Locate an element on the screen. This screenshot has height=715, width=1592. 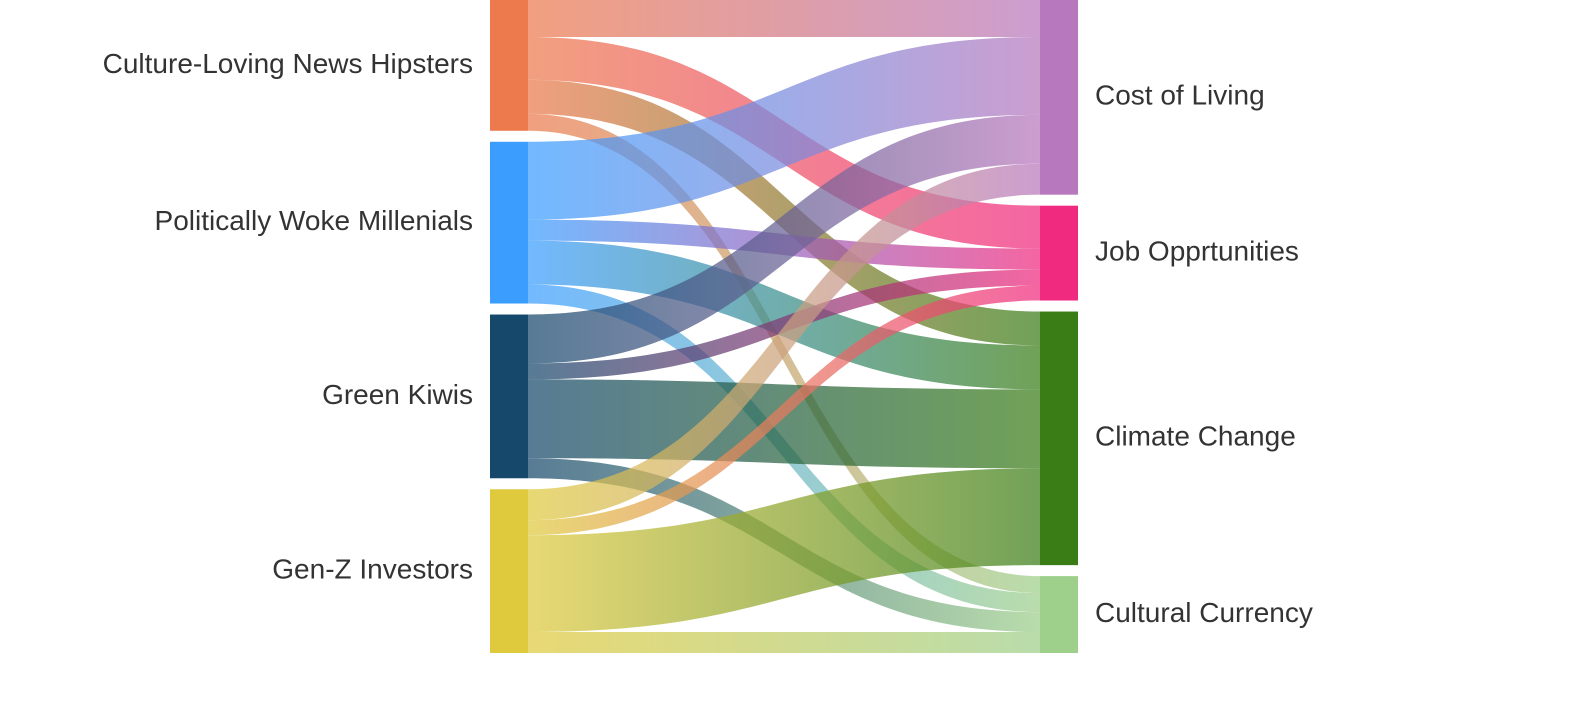
node-label: Climate Change is located at coordinates (1195, 436).